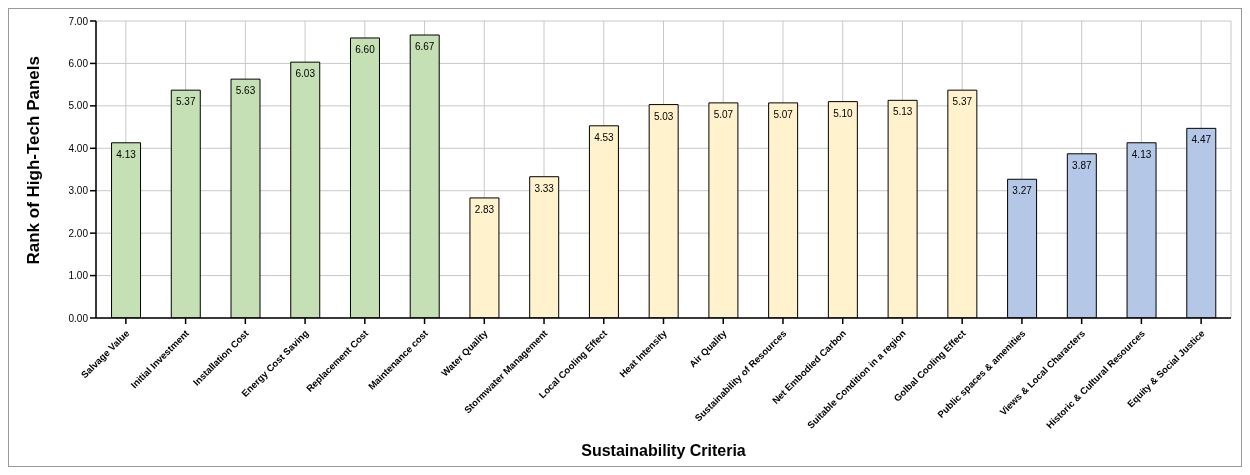 The height and width of the screenshot is (475, 1250). I want to click on y-tick-label: 4.00, so click(78, 148).